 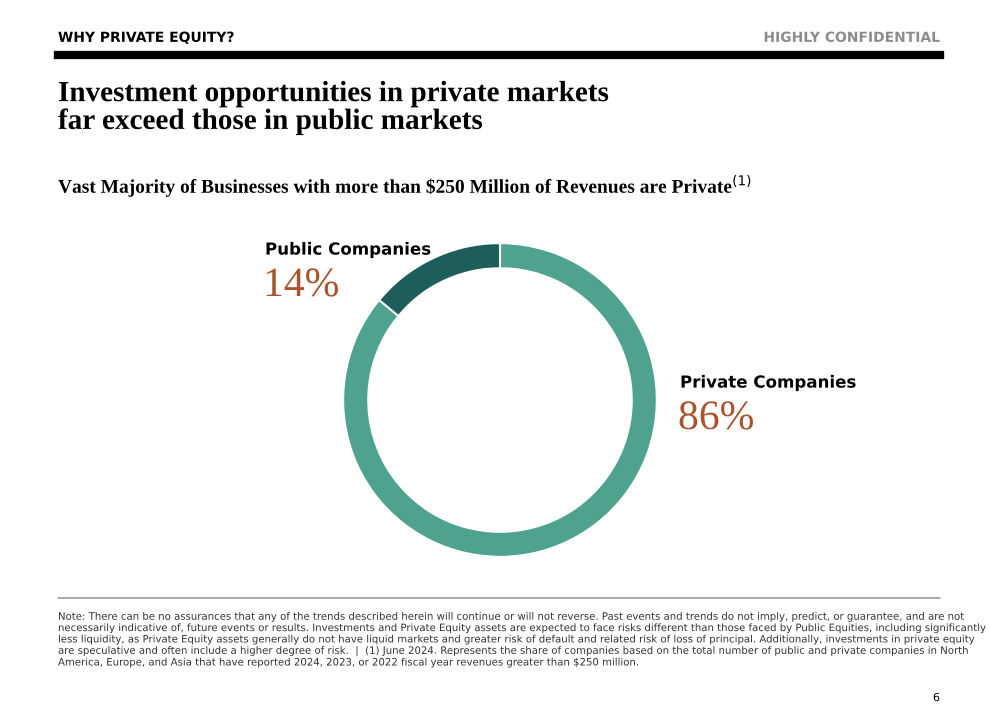 What do you see at coordinates (302, 282) in the screenshot?
I see `data-label: 14%` at bounding box center [302, 282].